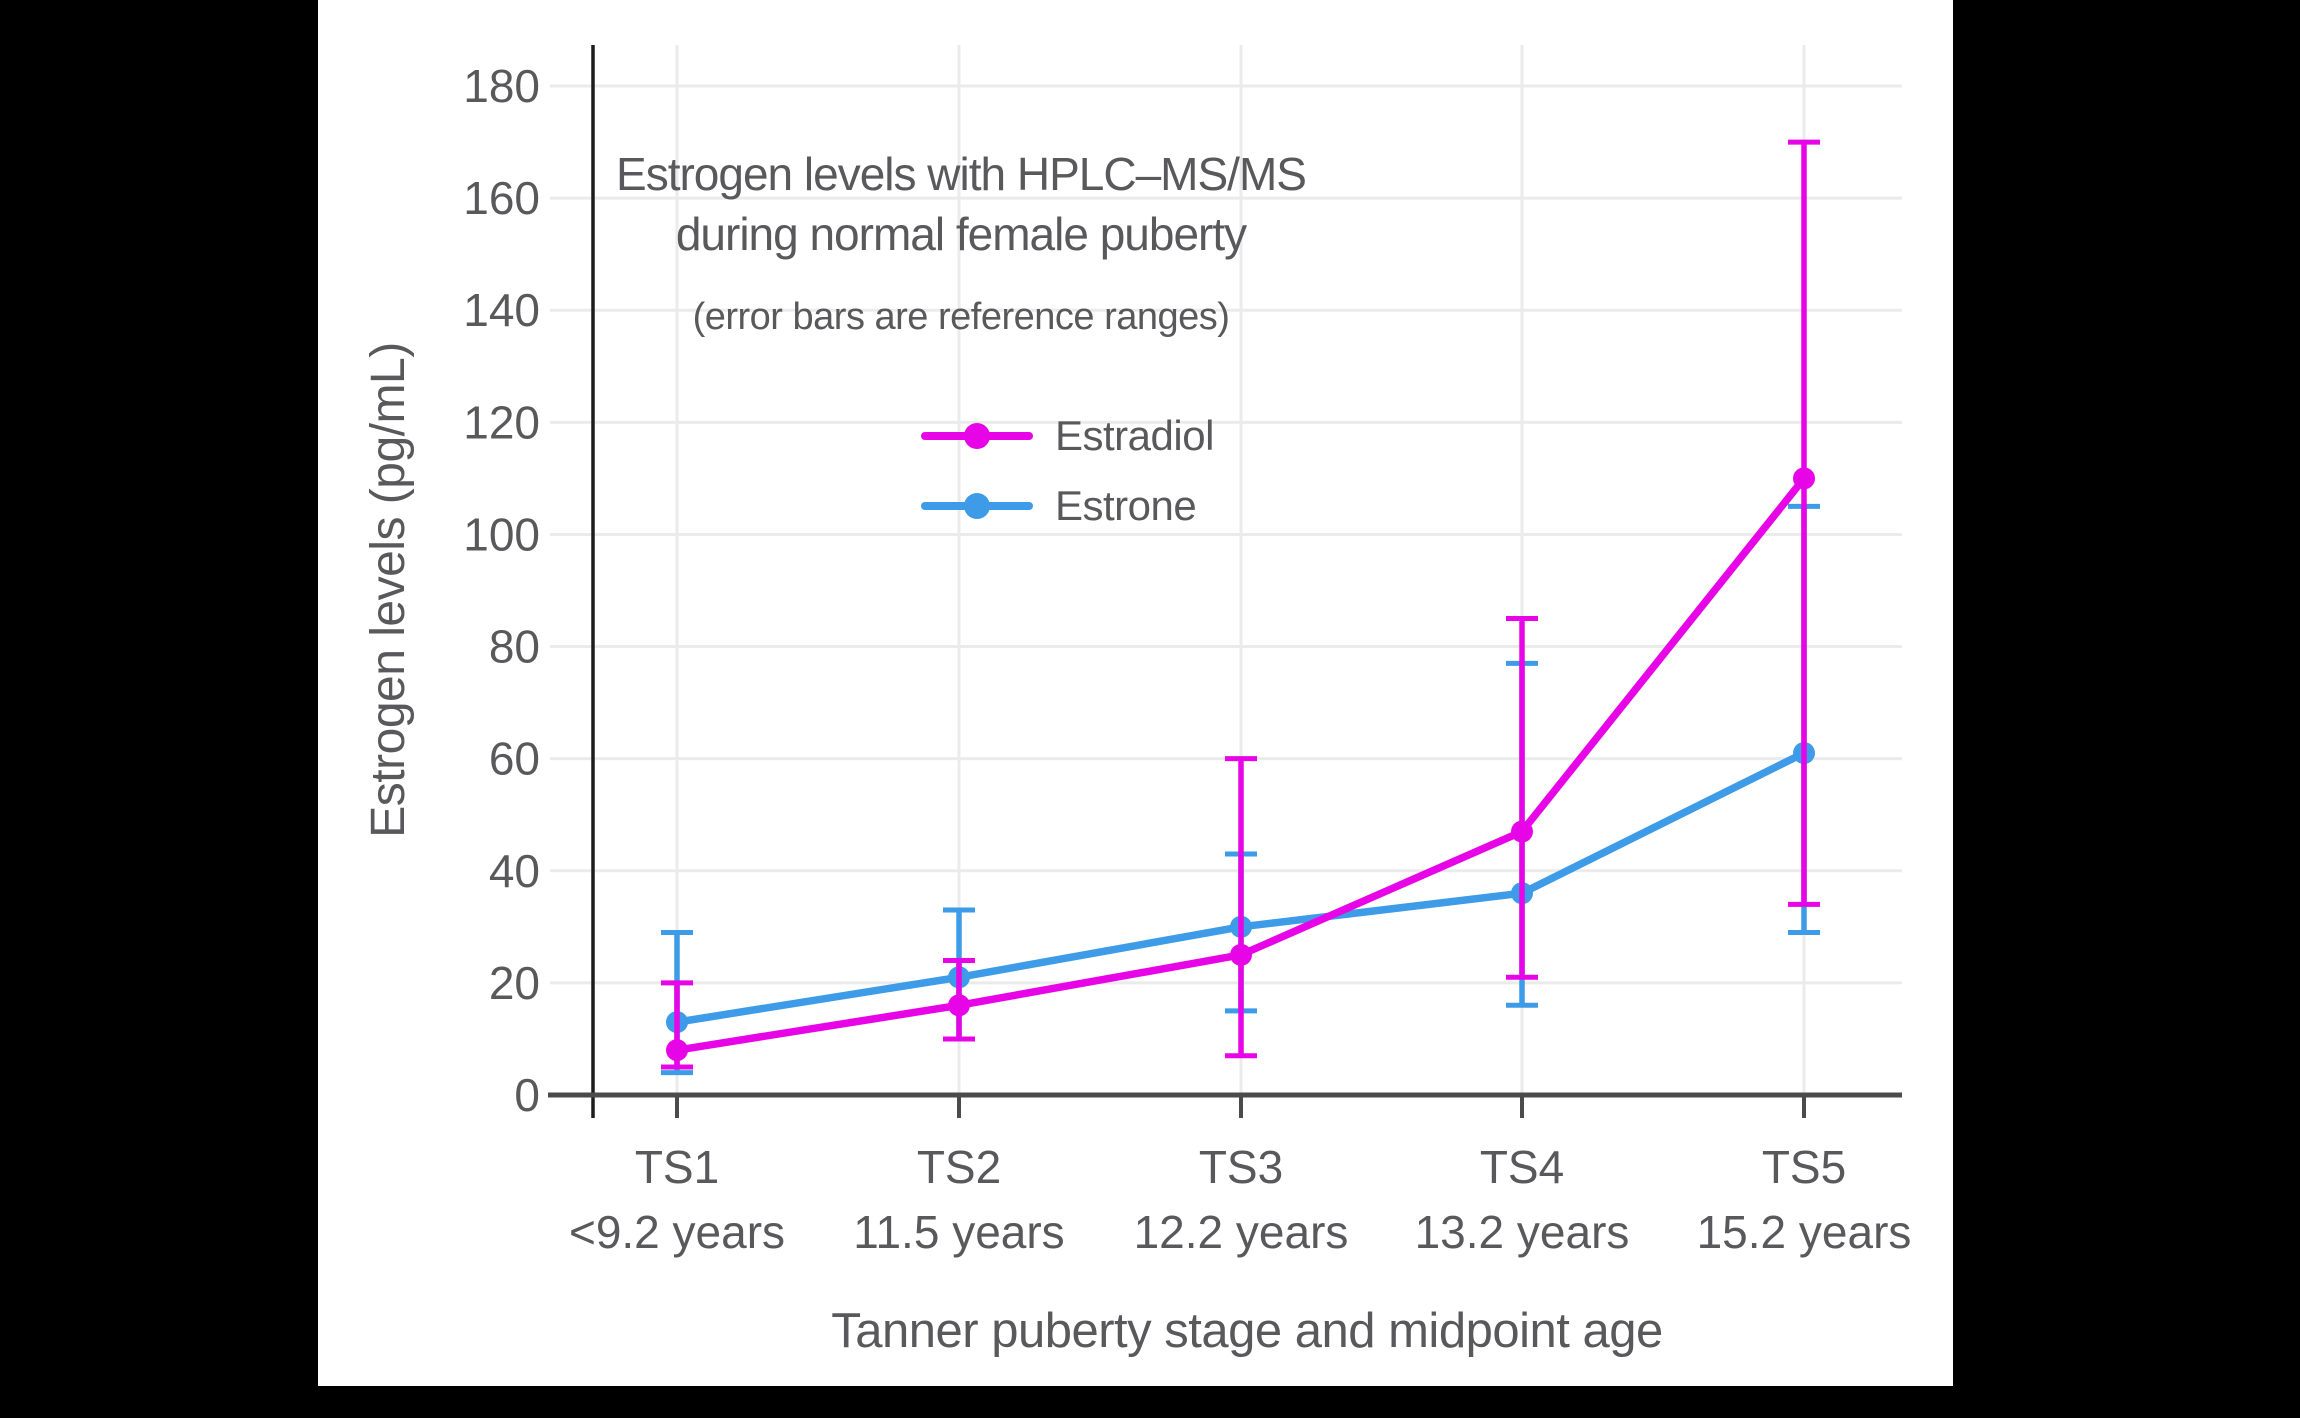 This screenshot has width=2300, height=1418. Describe the element at coordinates (1804, 478) in the screenshot. I see `data-point-estradiol-ts5` at that location.